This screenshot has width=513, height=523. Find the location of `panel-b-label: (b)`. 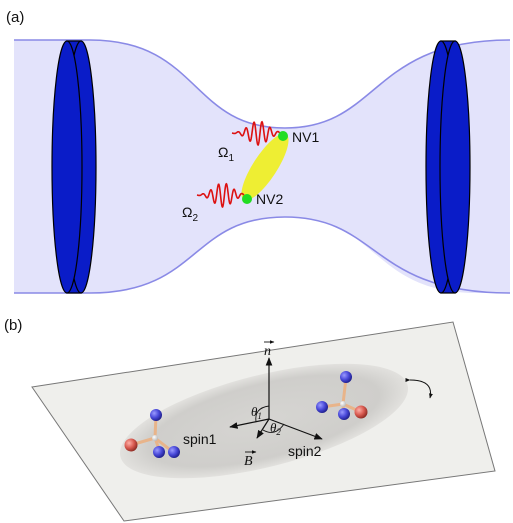

panel-b-label: (b) is located at coordinates (13, 325).